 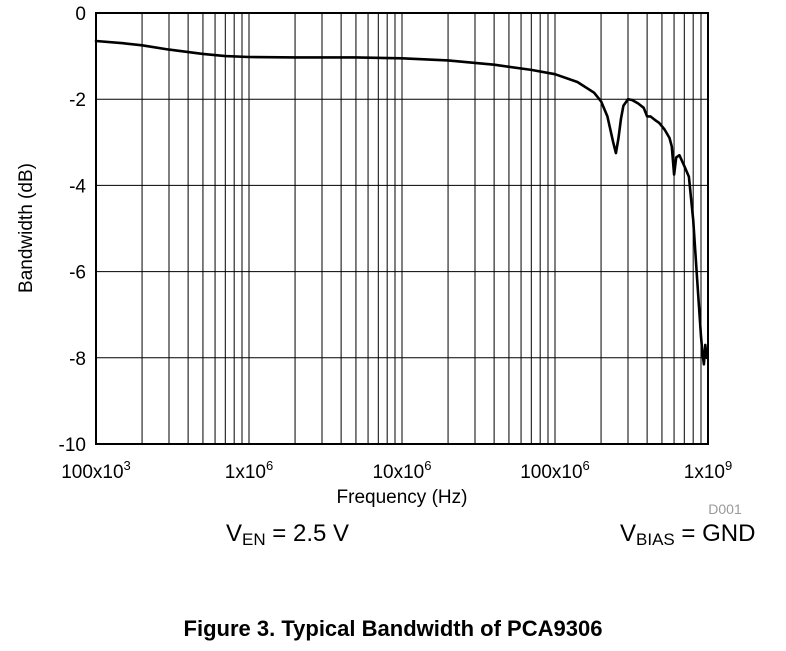 What do you see at coordinates (393, 628) in the screenshot?
I see `figure-caption: Figure 3. Typical Bandwidth of PCA9306` at bounding box center [393, 628].